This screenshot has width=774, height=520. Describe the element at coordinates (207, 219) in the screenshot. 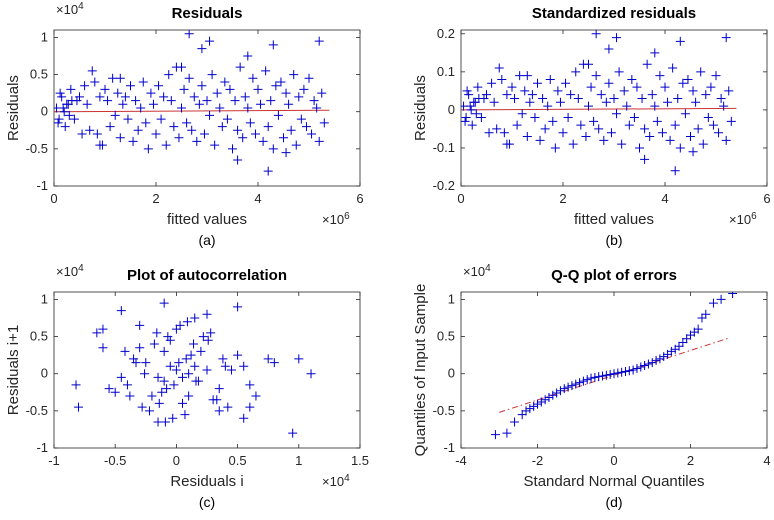

I see `x-axis-label: fitted values` at that location.